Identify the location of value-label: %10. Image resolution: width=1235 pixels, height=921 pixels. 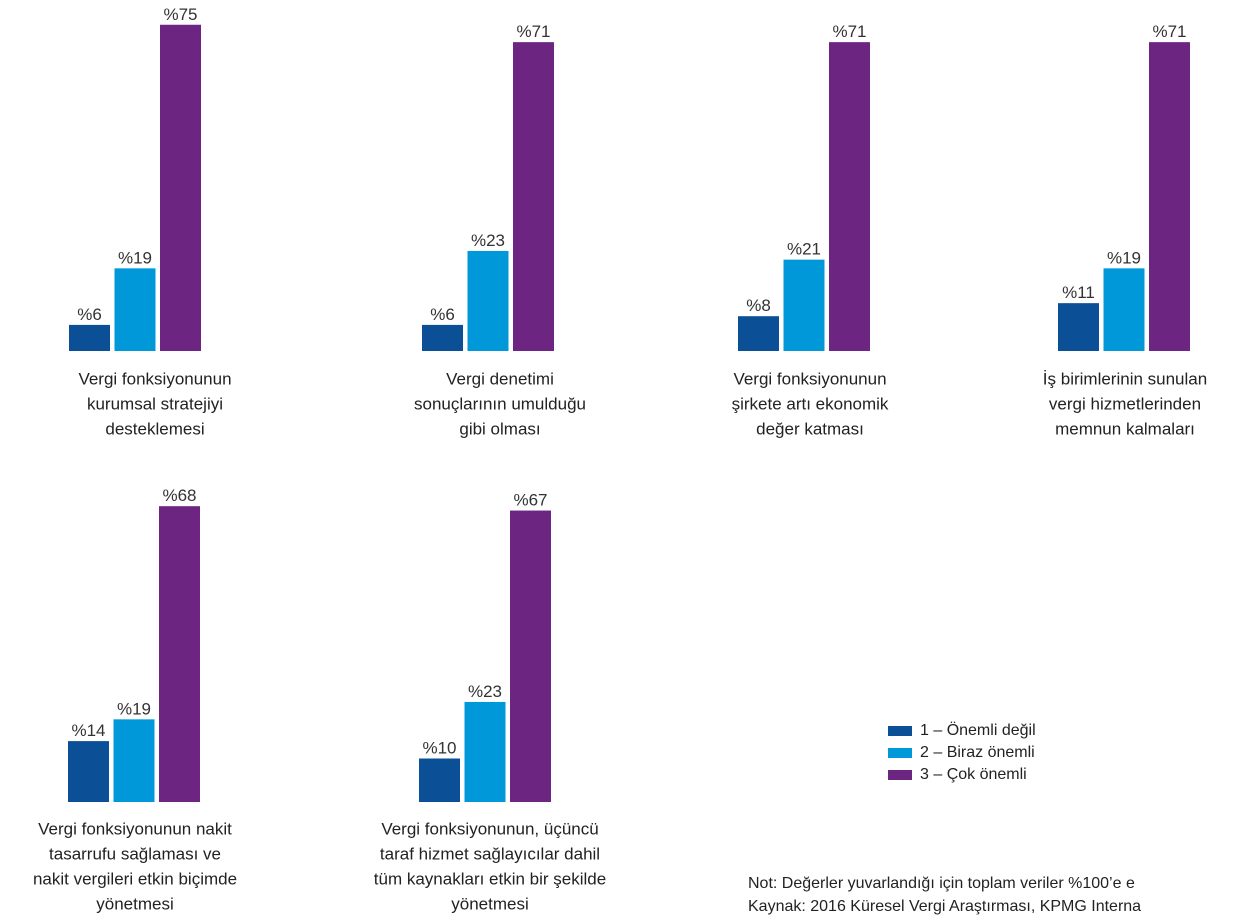
(439, 748).